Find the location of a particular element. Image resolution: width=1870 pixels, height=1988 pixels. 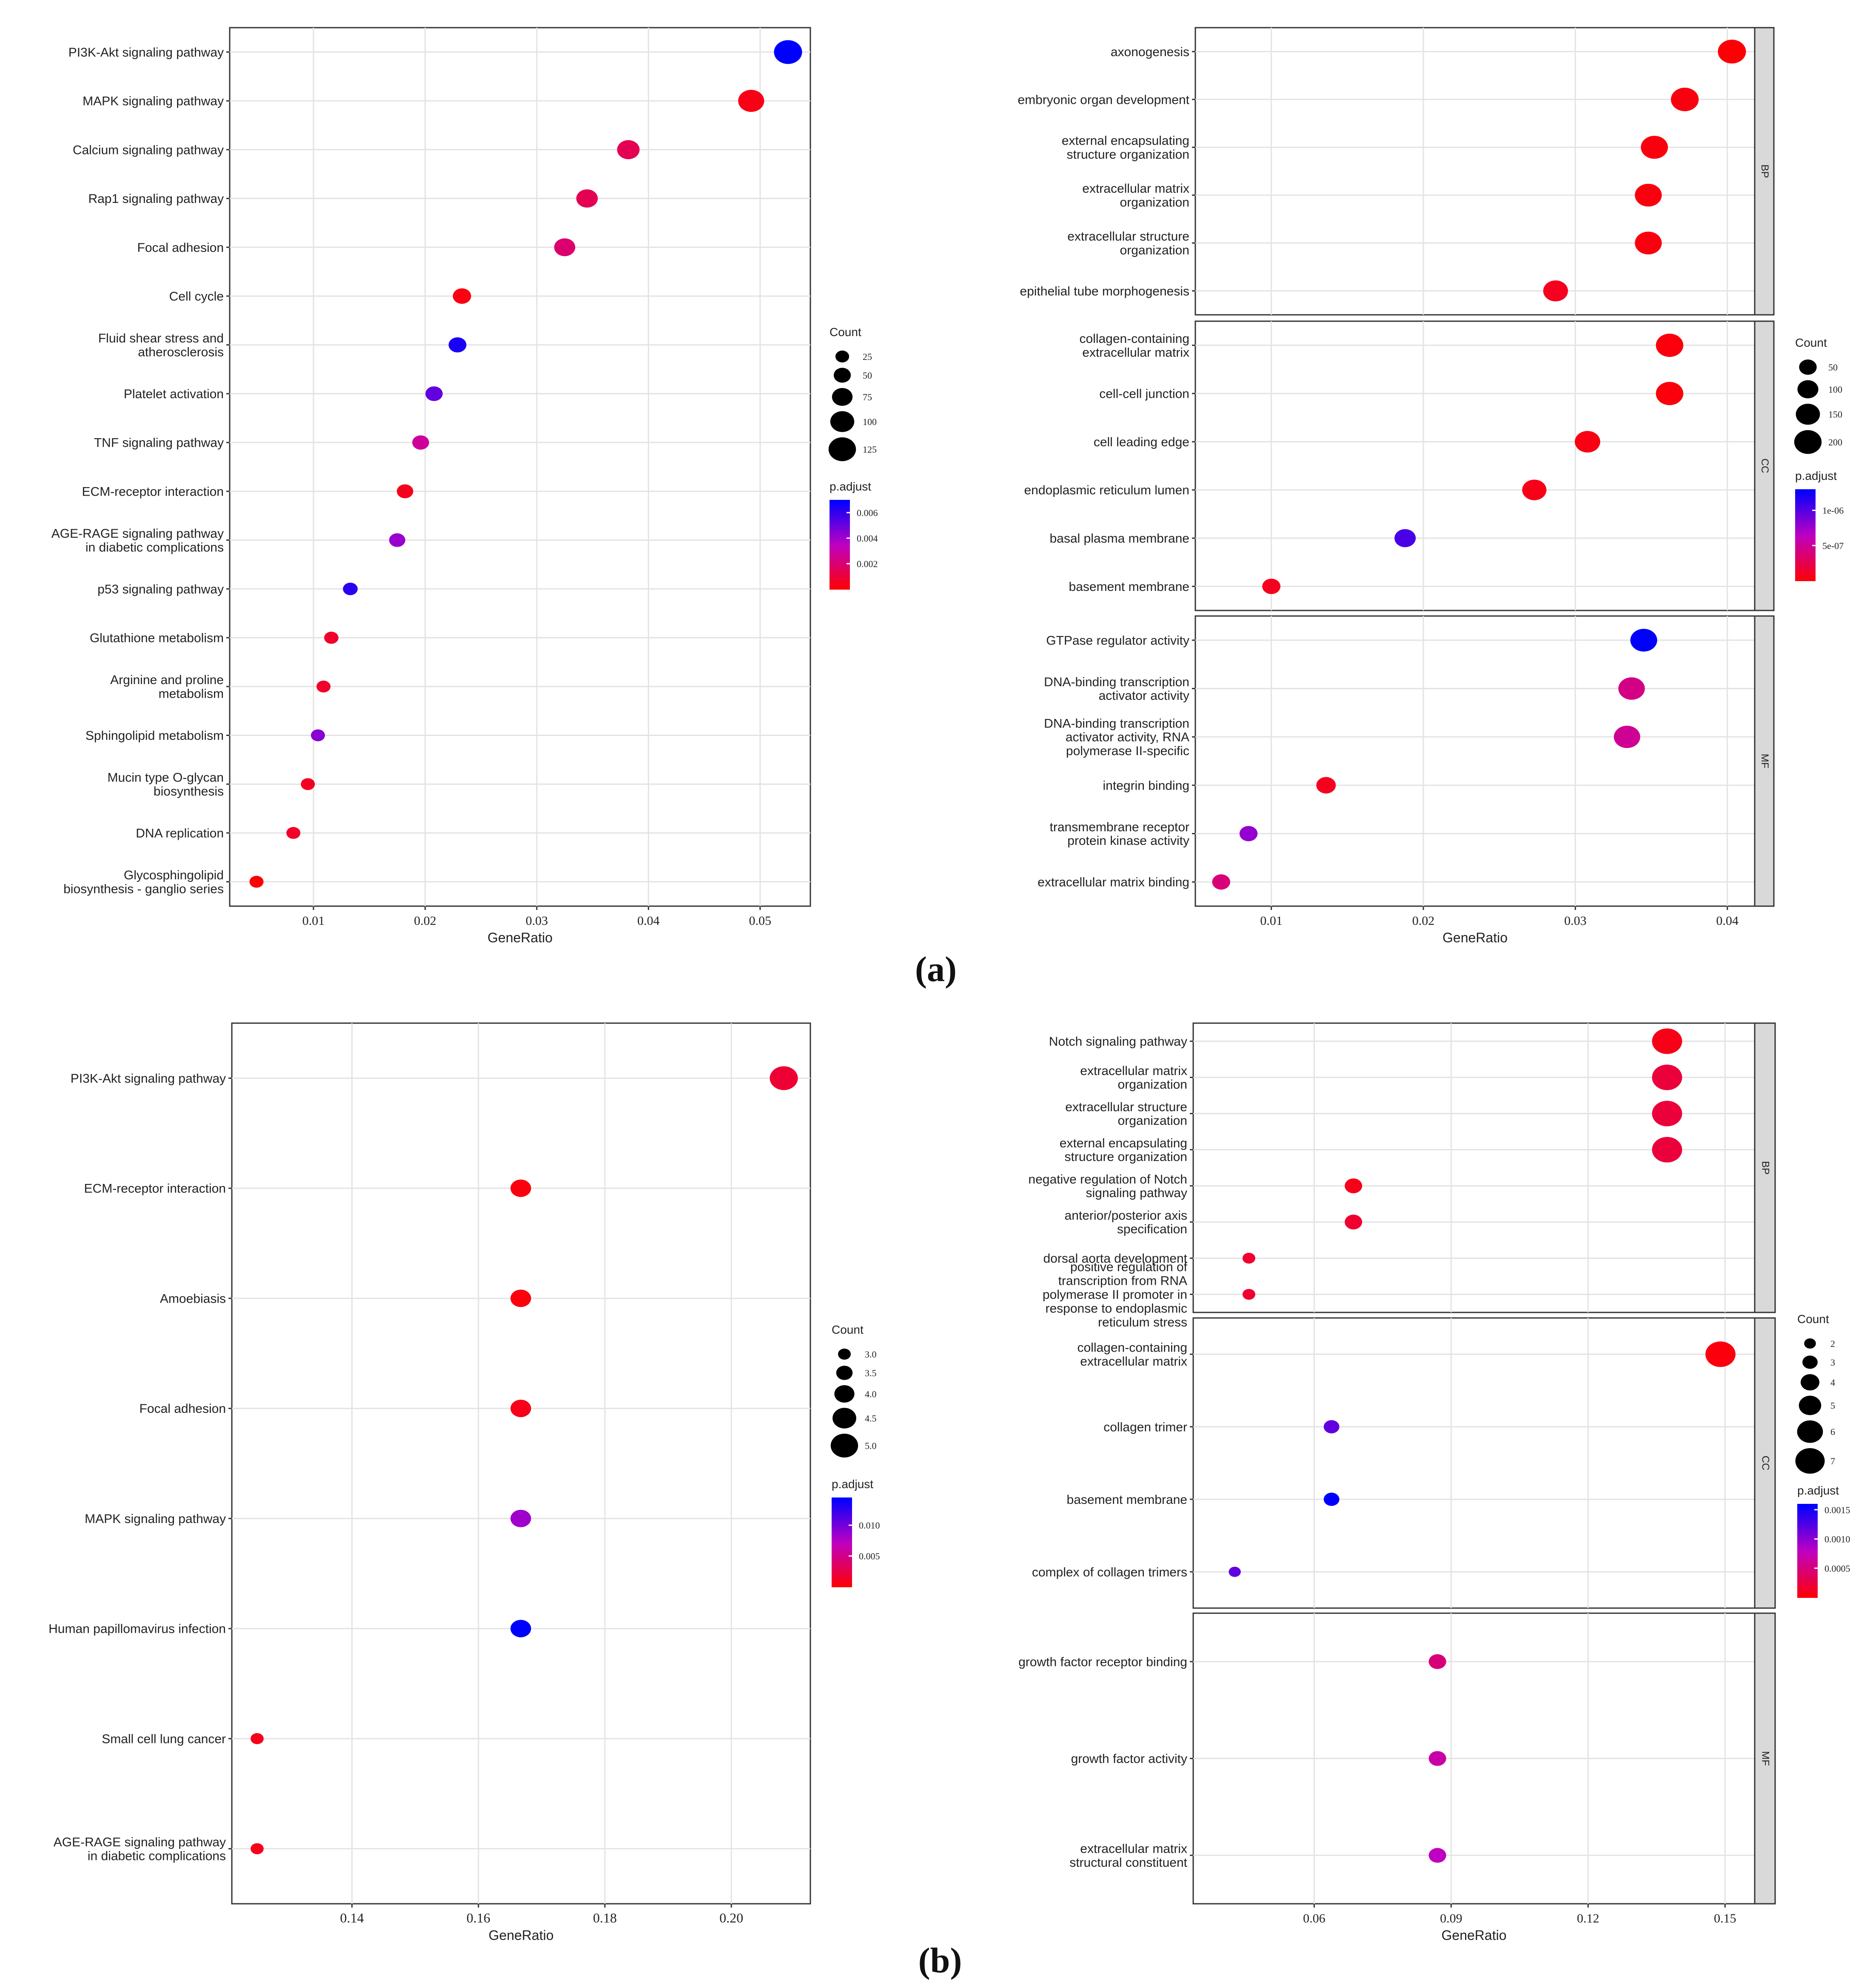

term-label-line: external encapsulating is located at coordinates (1123, 1143).